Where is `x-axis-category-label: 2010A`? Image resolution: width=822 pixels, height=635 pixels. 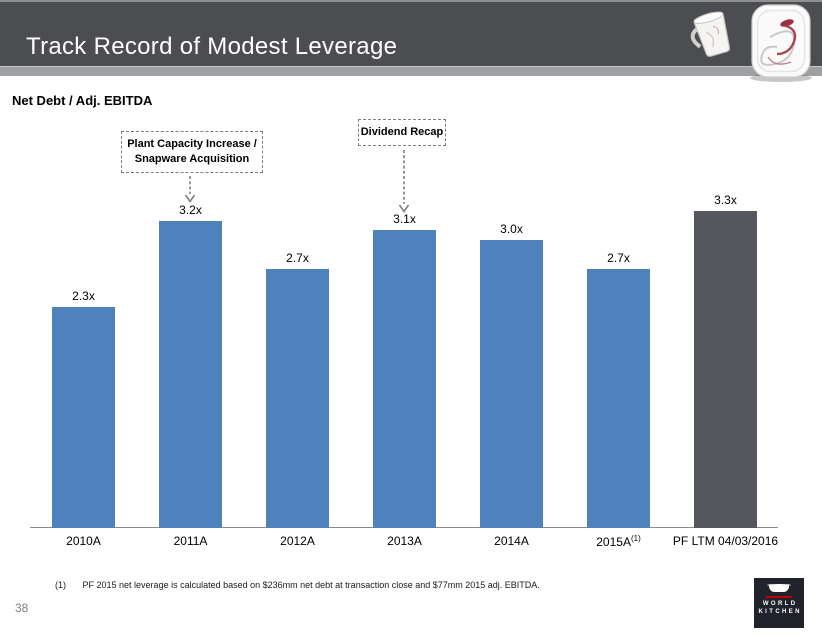 x-axis-category-label: 2010A is located at coordinates (83, 541).